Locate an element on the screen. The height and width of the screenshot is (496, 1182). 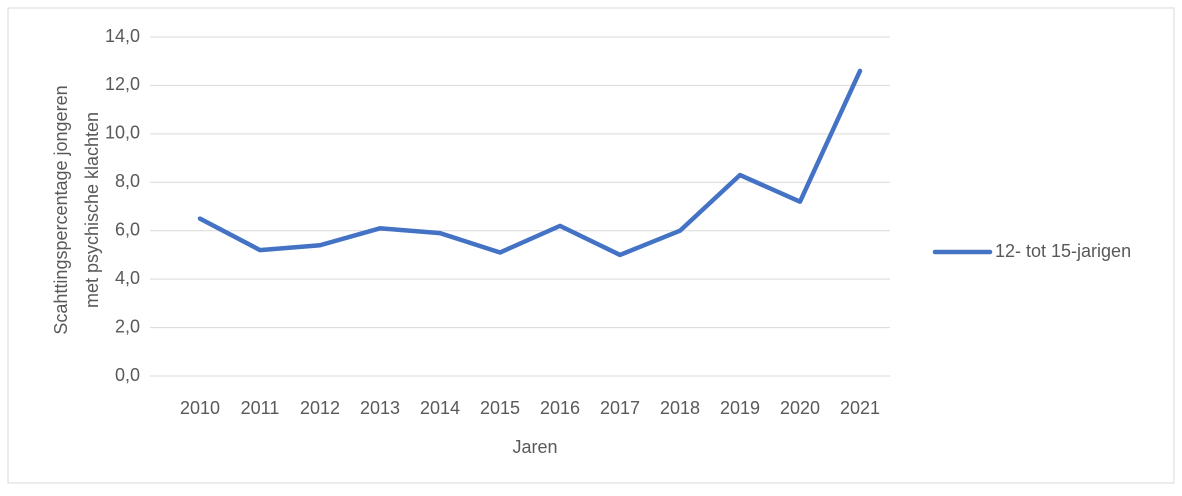
x-tick-label: 2011 is located at coordinates (260, 408).